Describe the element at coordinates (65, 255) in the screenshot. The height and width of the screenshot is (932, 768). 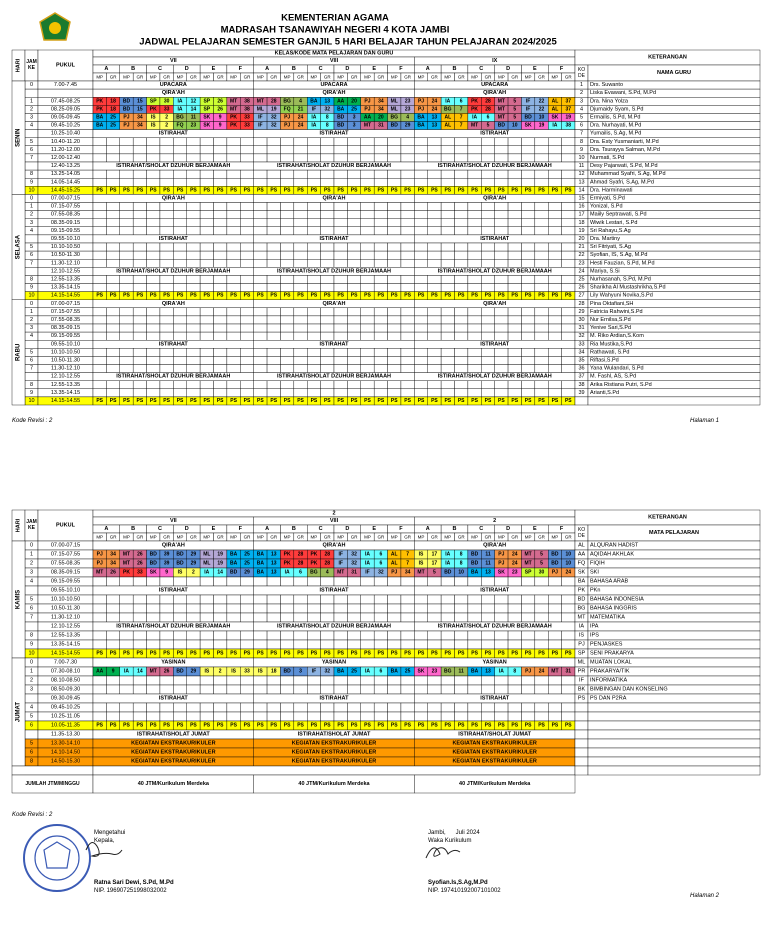
I see `time: 10.50-11.30` at that location.